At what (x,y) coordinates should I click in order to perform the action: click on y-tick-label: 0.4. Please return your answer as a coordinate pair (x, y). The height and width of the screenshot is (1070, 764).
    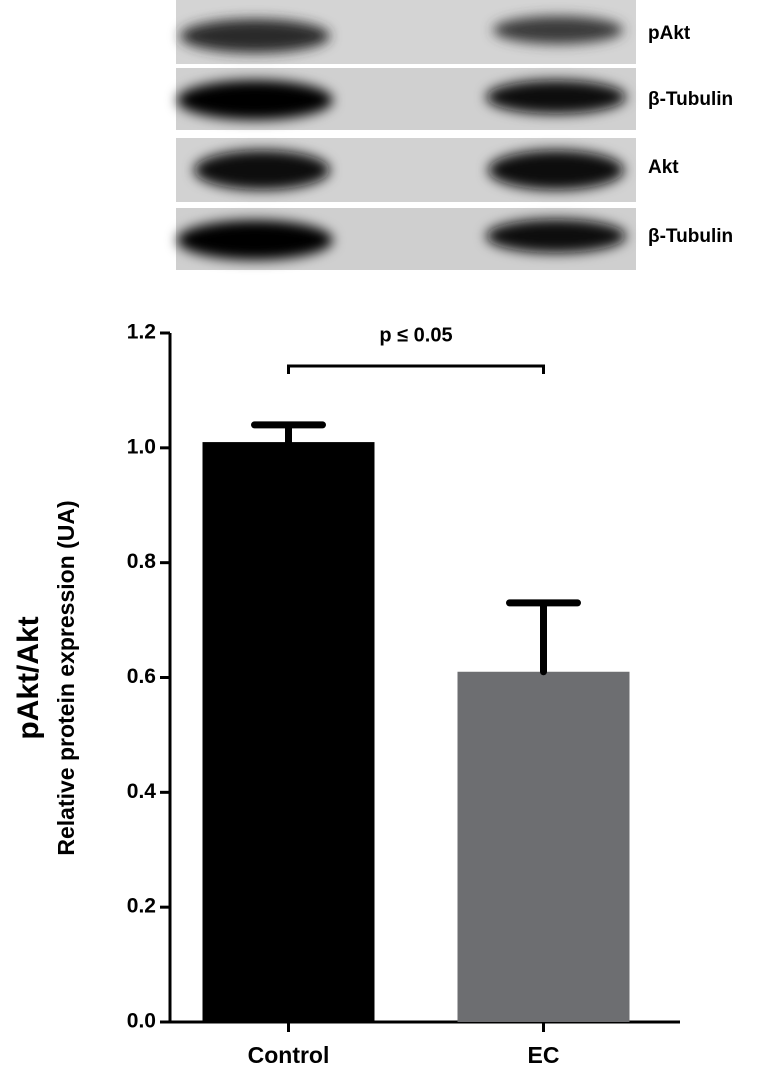
    Looking at the image, I should click on (142, 791).